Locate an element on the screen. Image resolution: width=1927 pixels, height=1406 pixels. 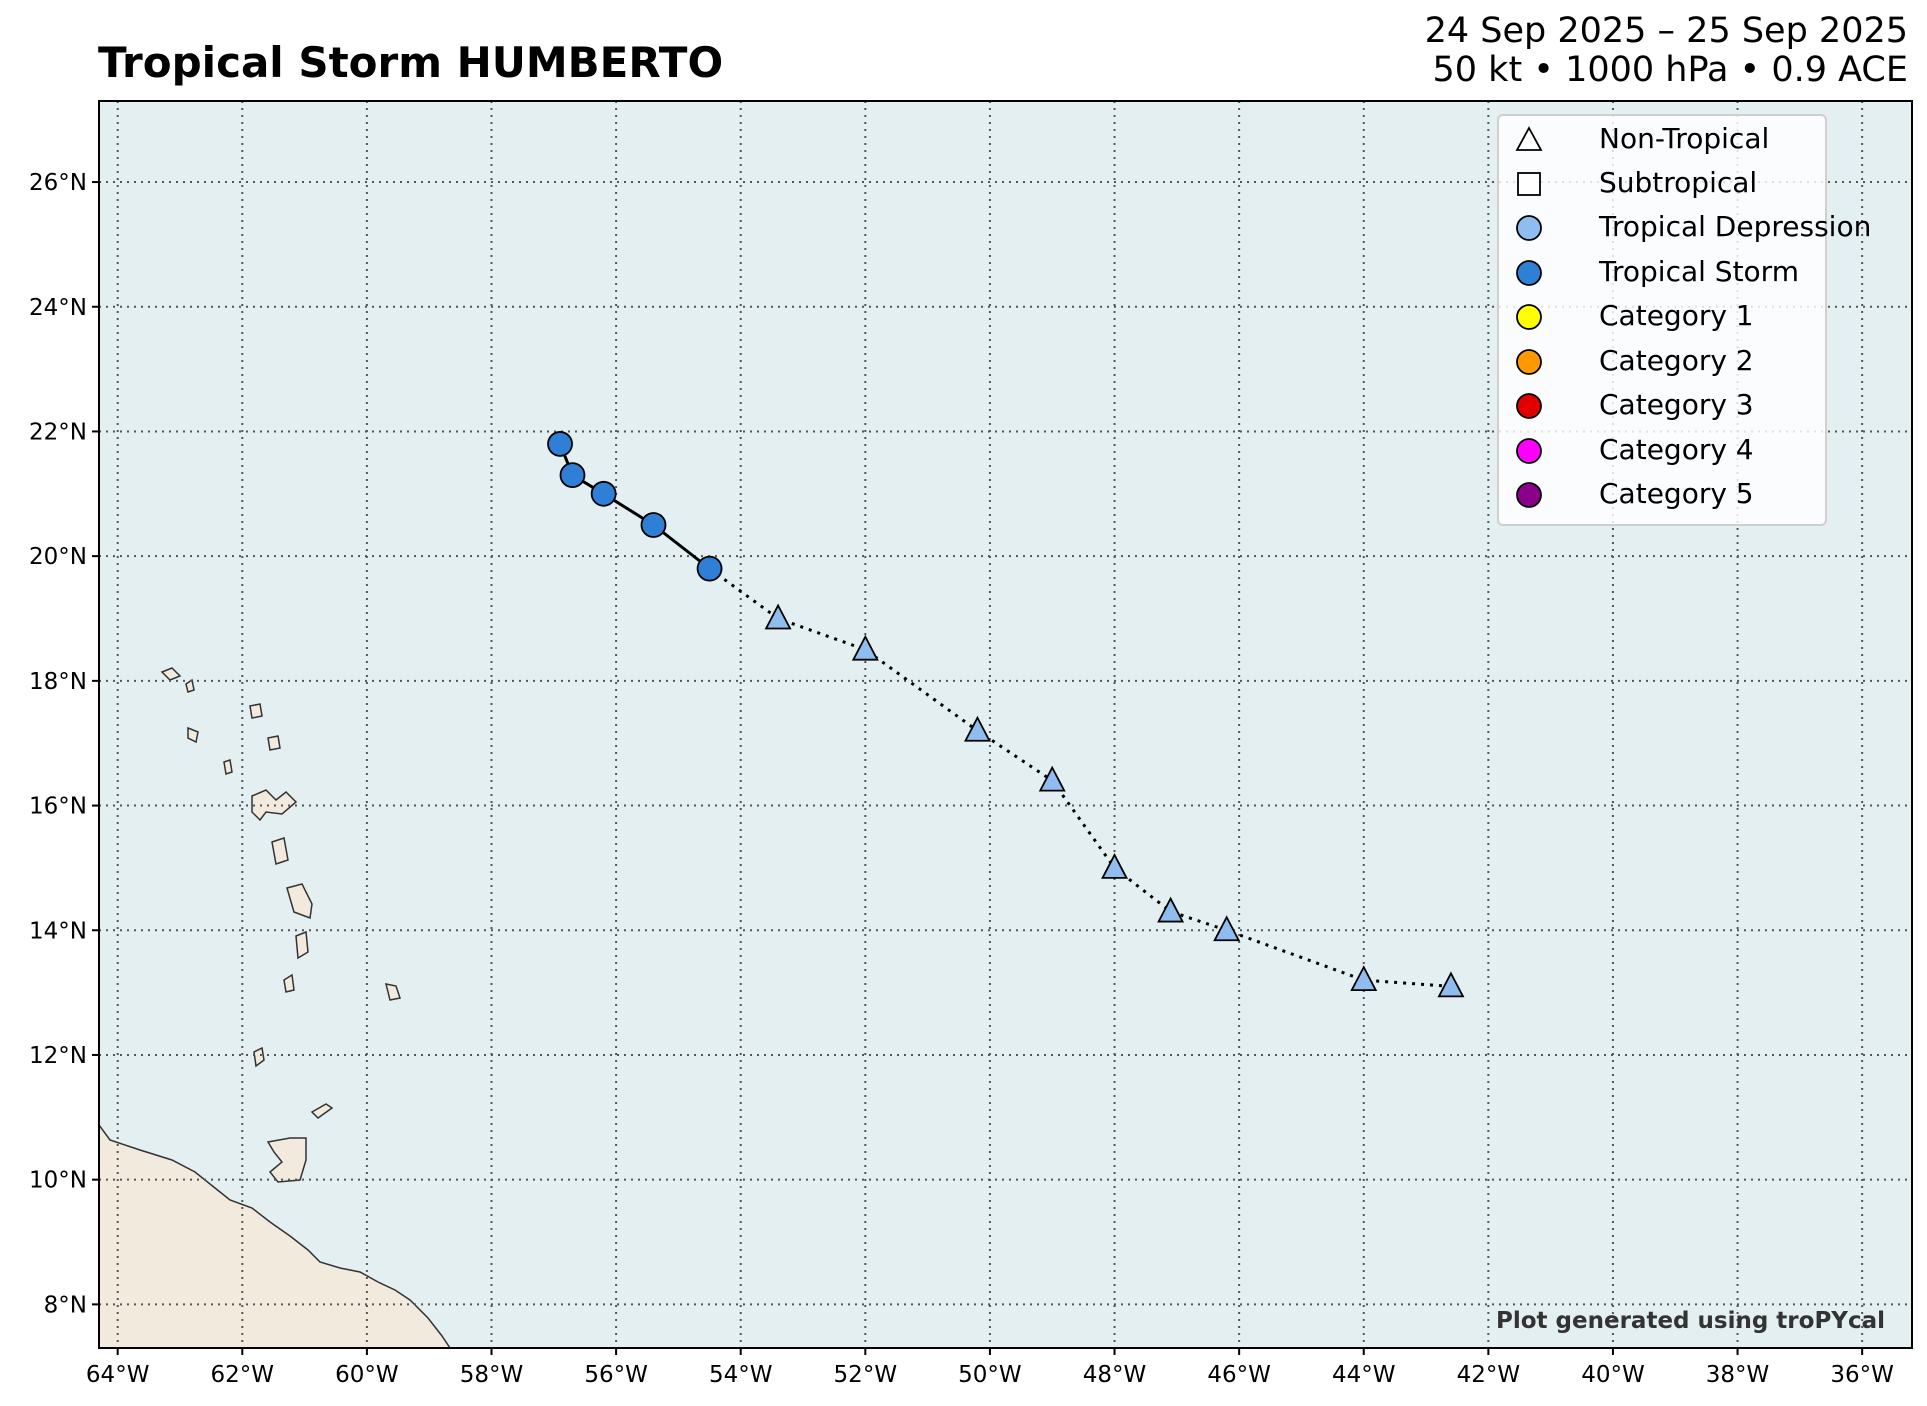
lon-tick-label: 60°W is located at coordinates (367, 1375).